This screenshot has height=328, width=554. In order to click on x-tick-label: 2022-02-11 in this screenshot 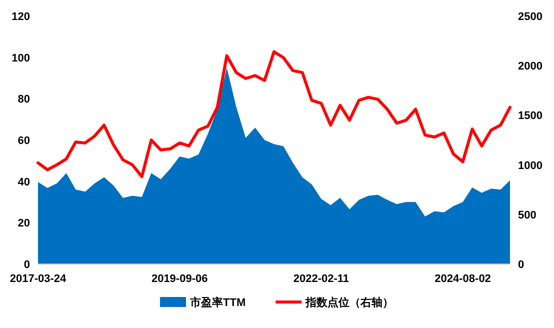, I will do `click(321, 279)`.